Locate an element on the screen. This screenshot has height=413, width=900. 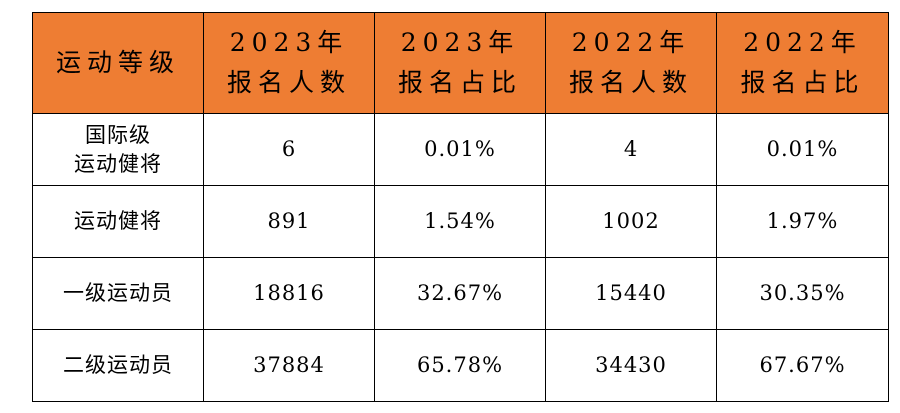
cell-share-2022: 1.97% is located at coordinates (802, 221).